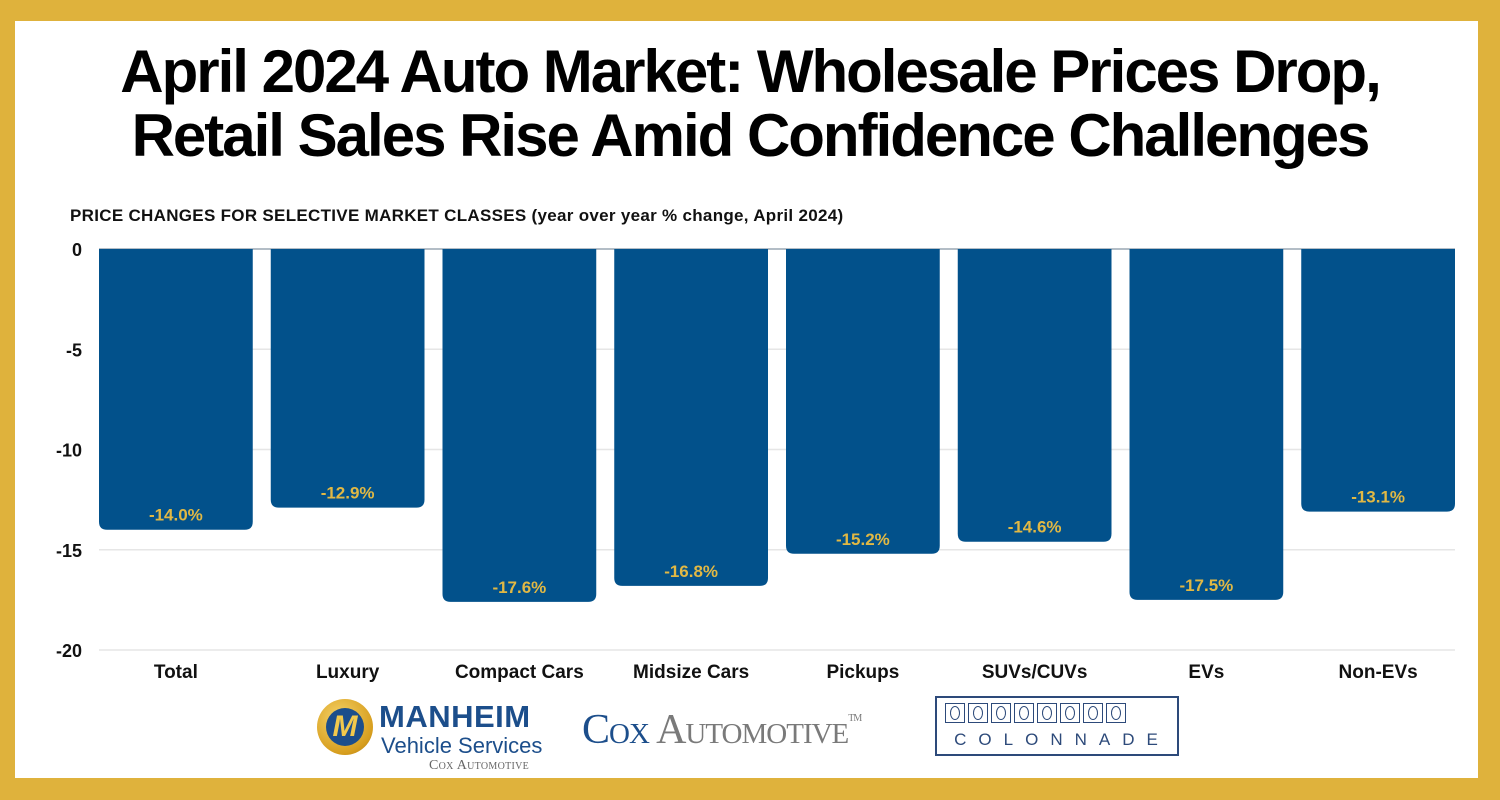 Image resolution: width=1500 pixels, height=800 pixels. I want to click on data-label: -14.6%, so click(1035, 527).